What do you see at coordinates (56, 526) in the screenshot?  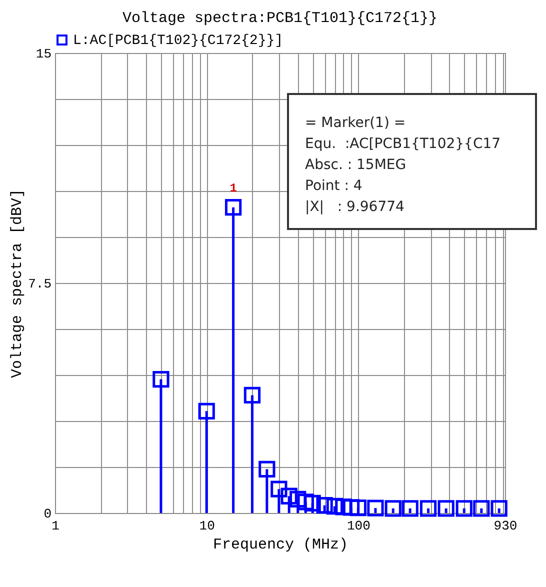 I see `x-tick-label: 1` at bounding box center [56, 526].